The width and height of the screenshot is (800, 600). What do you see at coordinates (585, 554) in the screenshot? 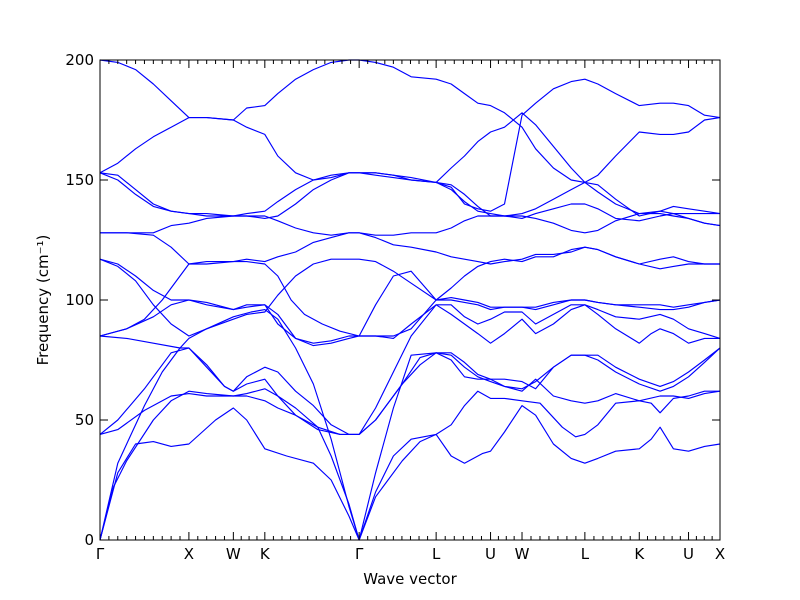
I see `x-tick-label-9: L` at bounding box center [585, 554].